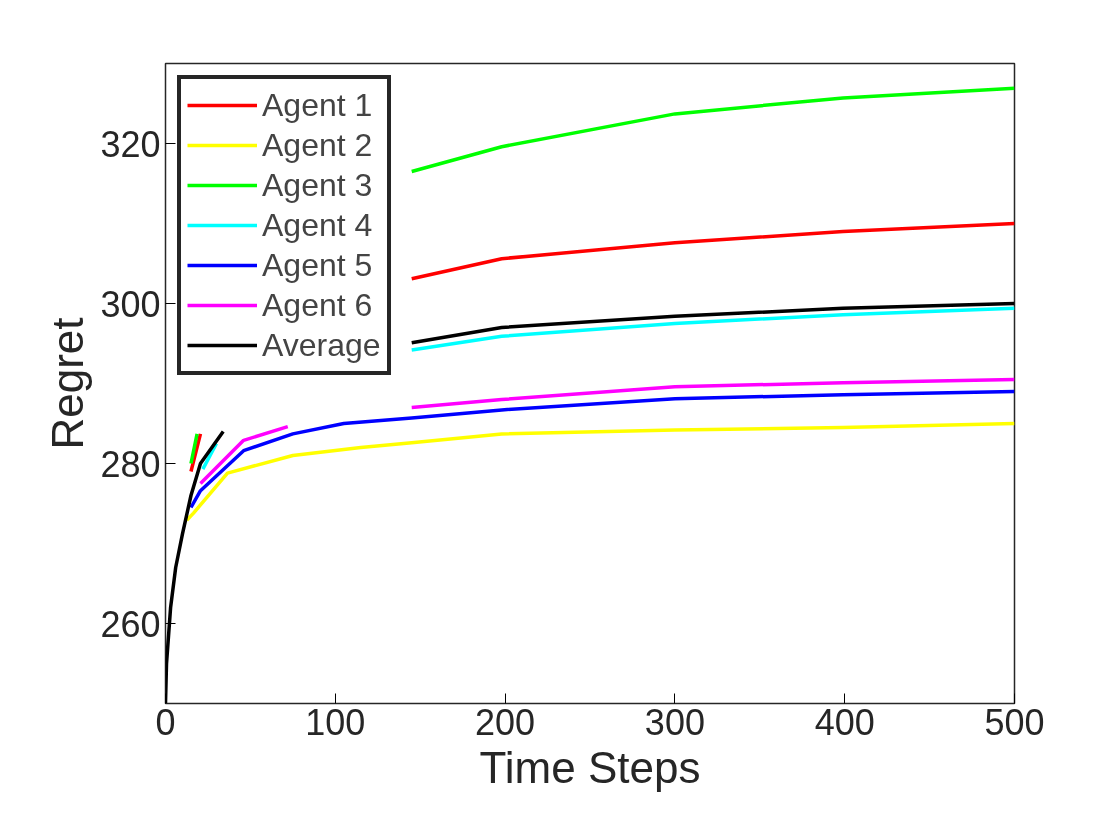  I want to click on y-tick-label: 260, so click(130, 624).